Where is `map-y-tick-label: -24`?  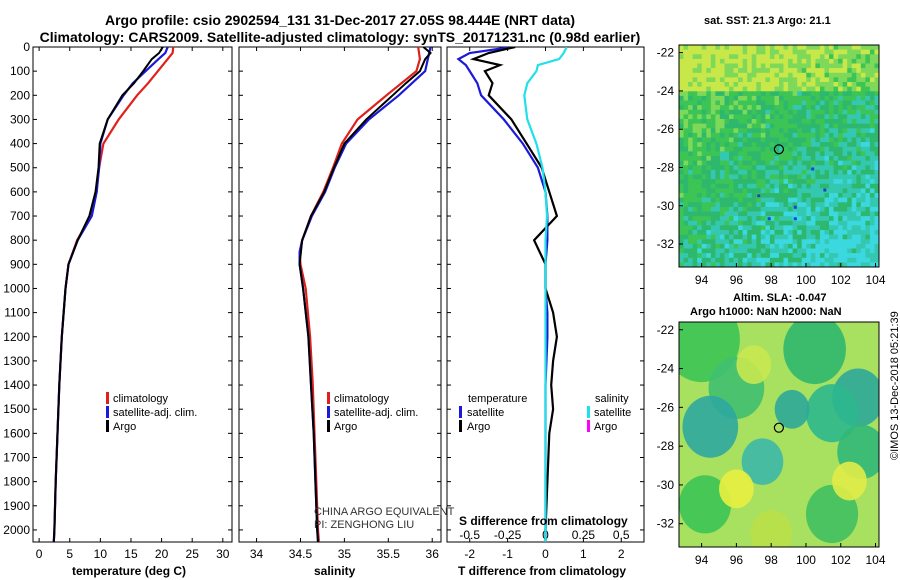 map-y-tick-label: -24 is located at coordinates (666, 369).